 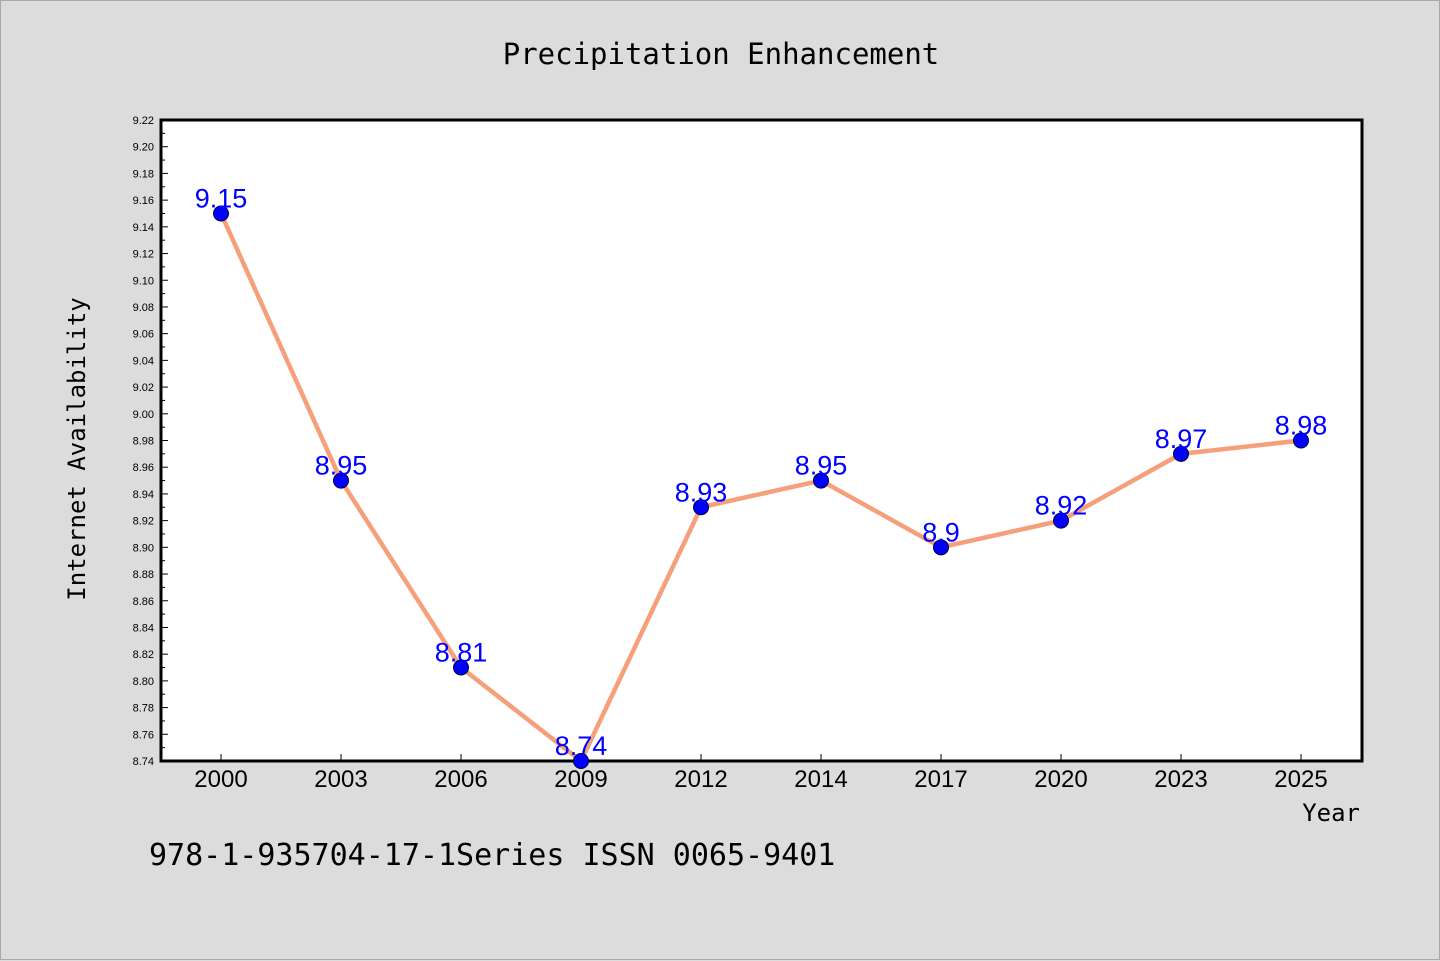 I want to click on y-tick-label: 8.98, so click(x=143, y=442).